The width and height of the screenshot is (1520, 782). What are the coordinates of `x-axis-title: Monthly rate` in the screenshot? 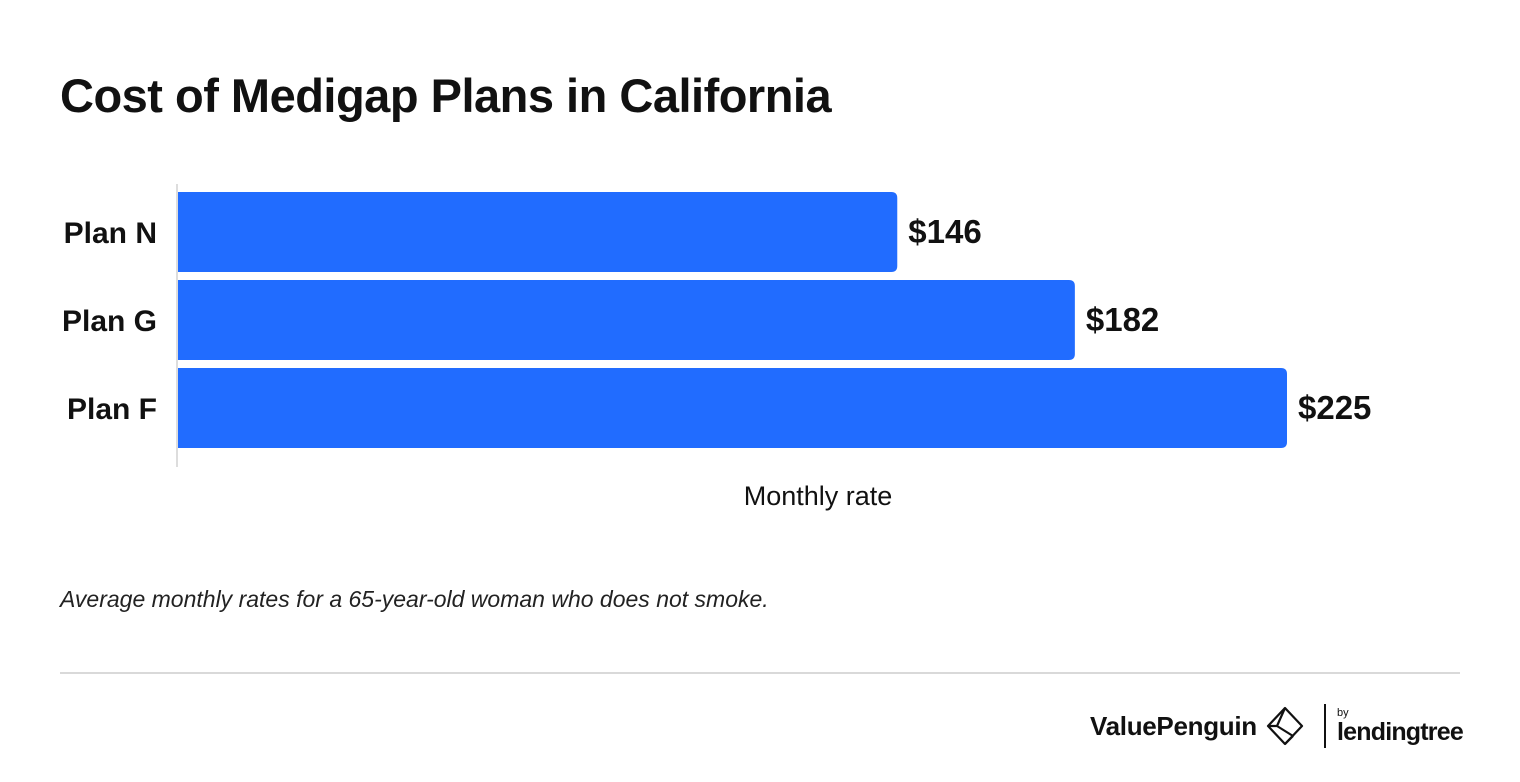 It's located at (818, 496).